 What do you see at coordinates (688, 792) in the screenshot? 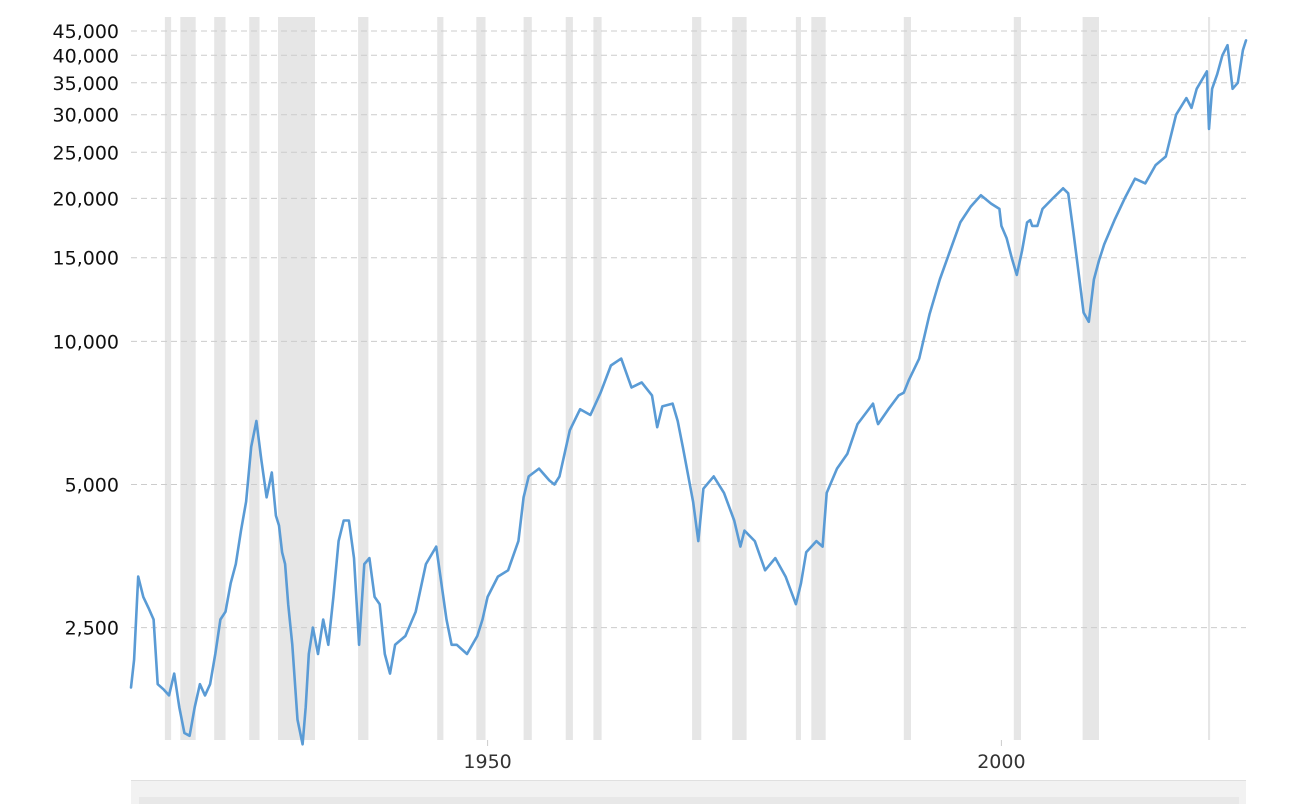
I see `range-navigator` at bounding box center [688, 792].